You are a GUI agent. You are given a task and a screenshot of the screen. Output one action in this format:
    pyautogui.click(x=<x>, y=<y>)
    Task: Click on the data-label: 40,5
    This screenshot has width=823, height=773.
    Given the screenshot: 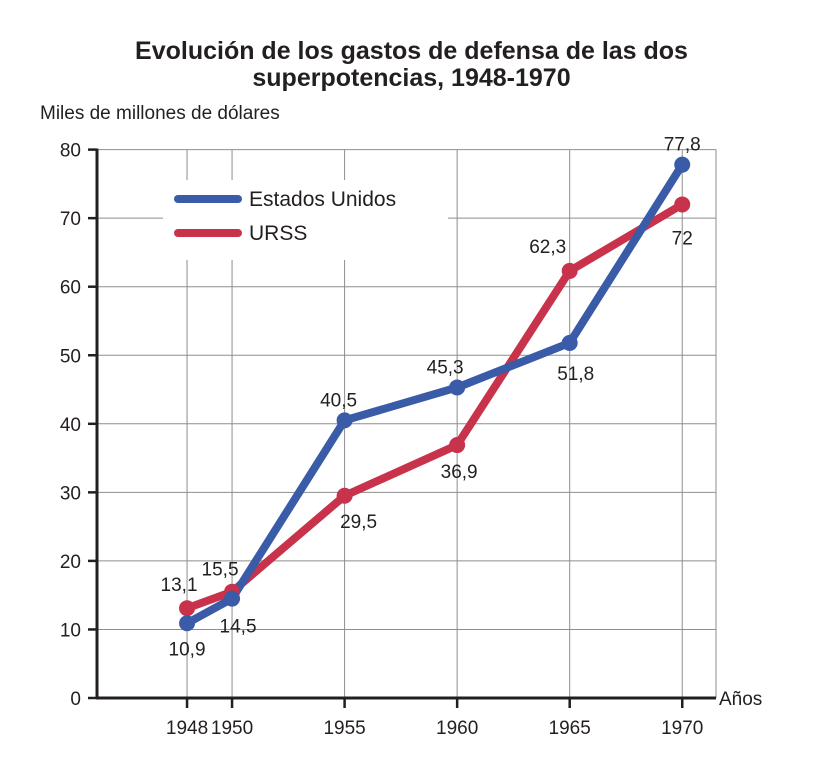 What is the action you would take?
    pyautogui.click(x=338, y=400)
    